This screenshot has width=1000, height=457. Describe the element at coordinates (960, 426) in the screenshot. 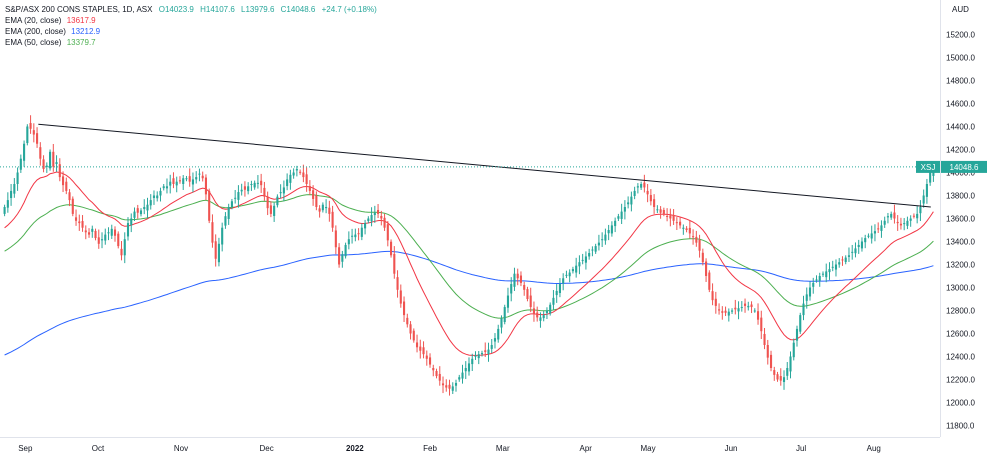

I see `y-tick-label: 11800.0` at that location.